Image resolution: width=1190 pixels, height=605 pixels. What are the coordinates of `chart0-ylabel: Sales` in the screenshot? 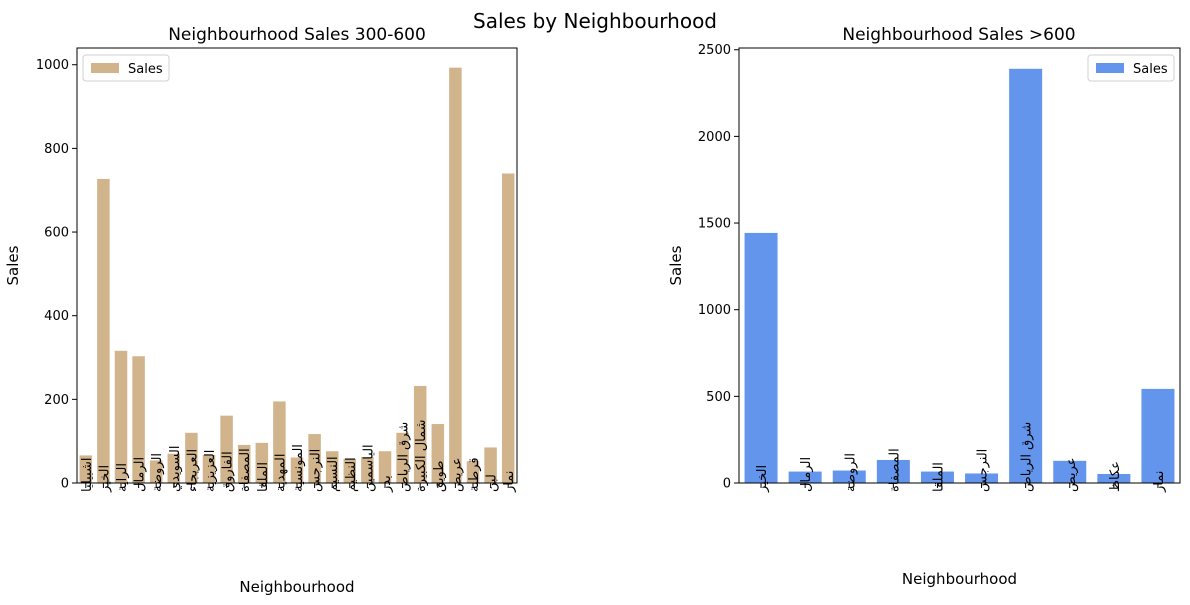 It's located at (13, 265).